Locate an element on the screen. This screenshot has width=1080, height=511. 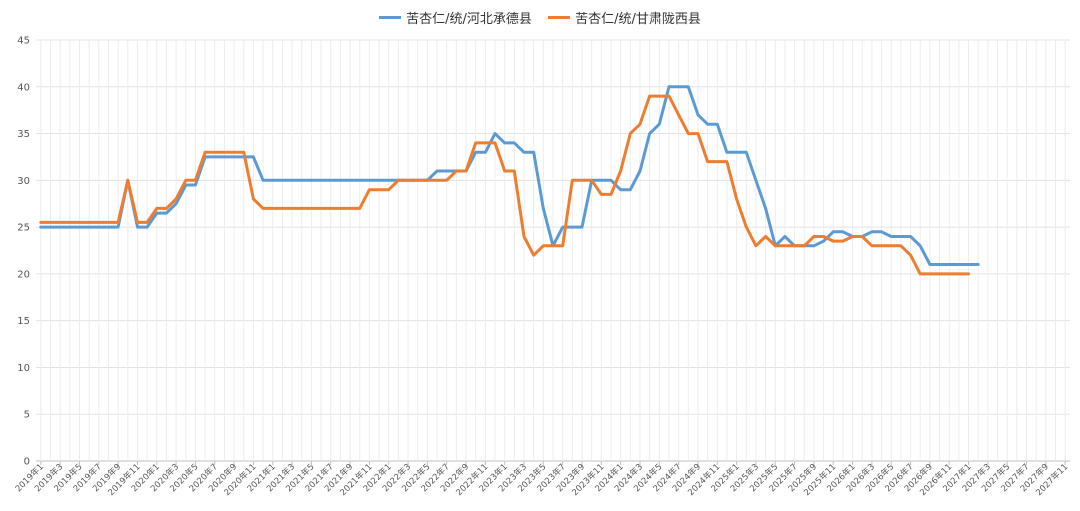
y-tick-label: 35 is located at coordinates (23, 134).